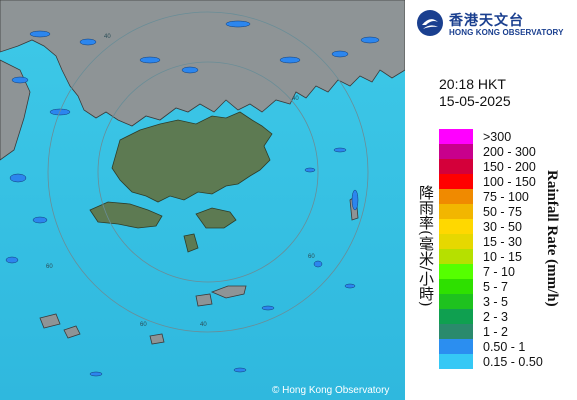  I want to click on legend-title-en: Rainfall Rate (mm/h), so click(552, 238).